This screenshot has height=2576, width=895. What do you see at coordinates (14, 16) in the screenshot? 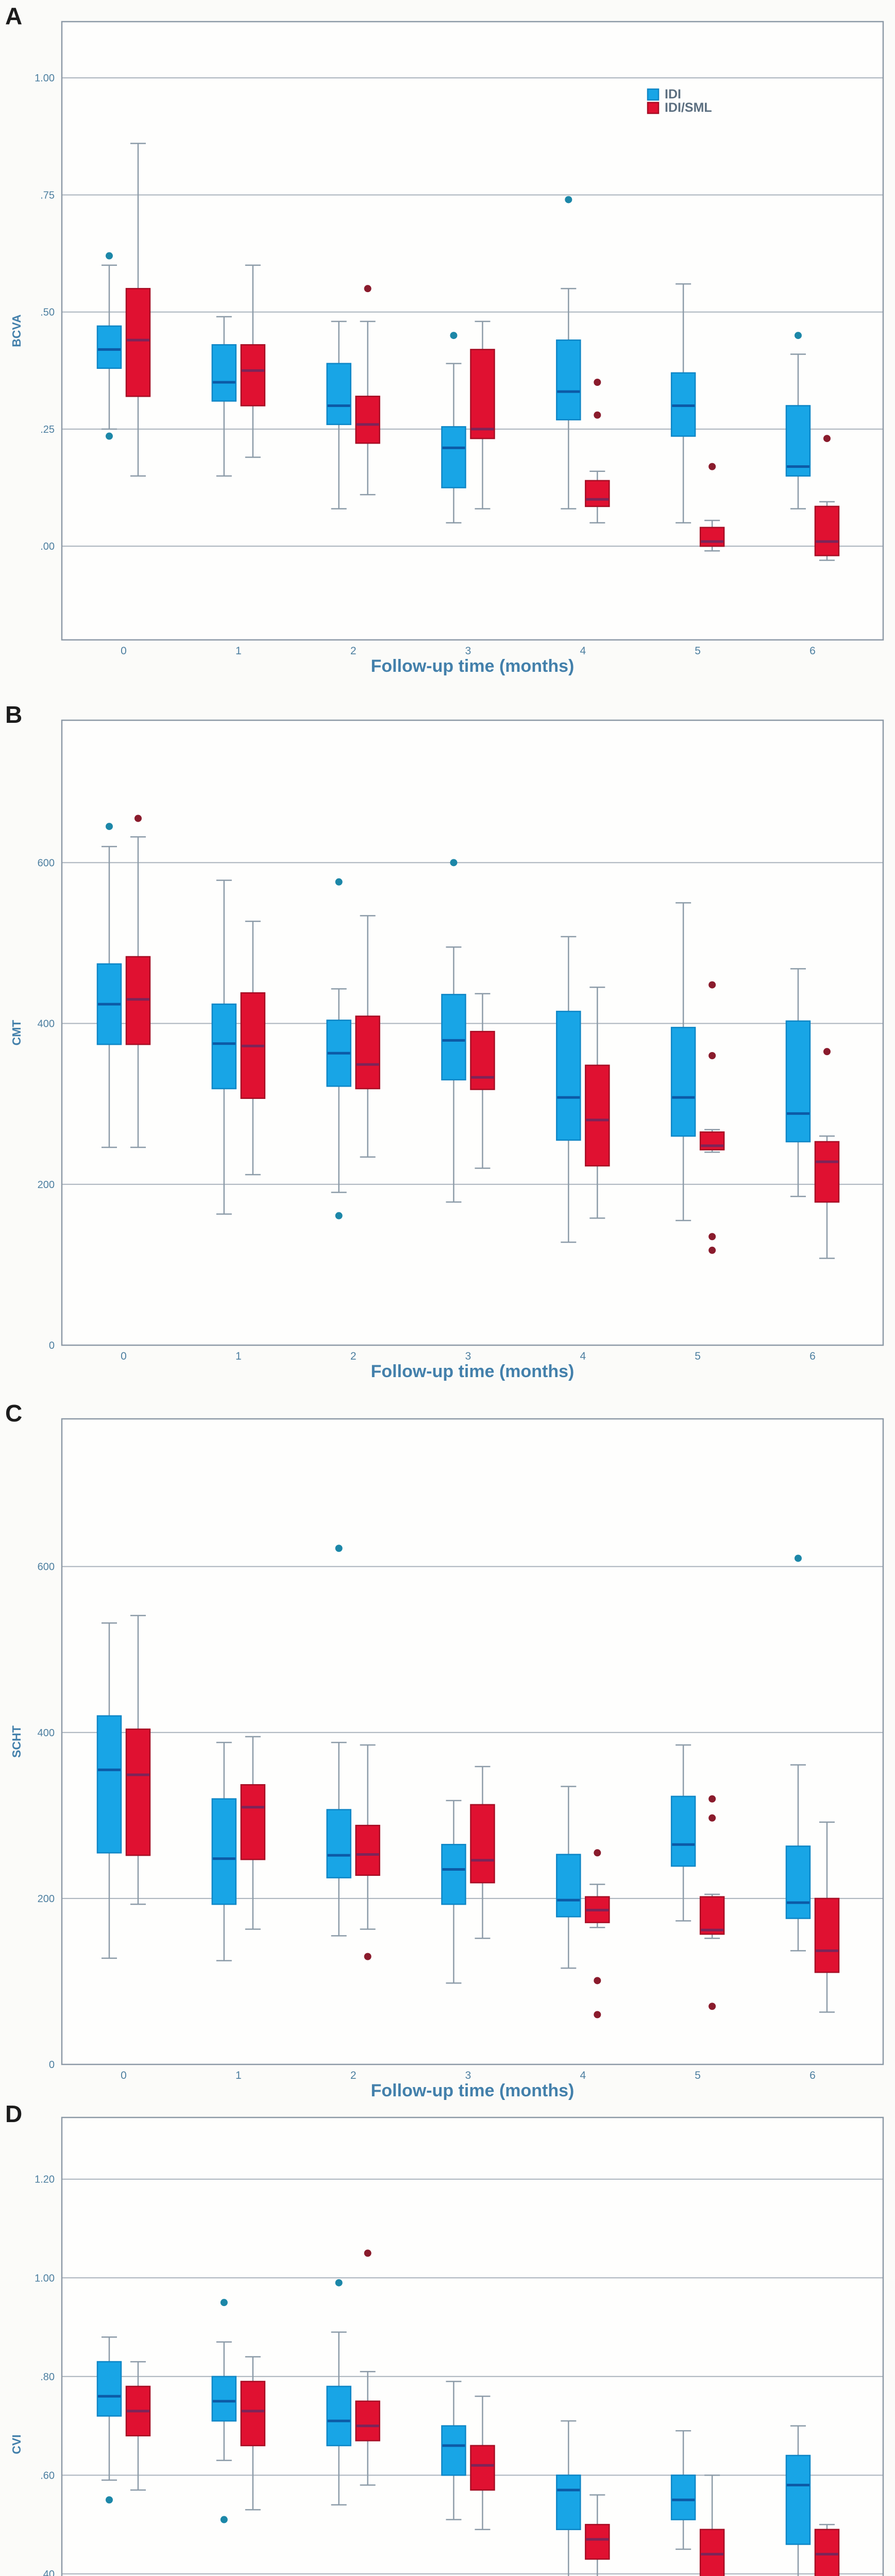
I see `panel-a-letter: A` at bounding box center [14, 16].